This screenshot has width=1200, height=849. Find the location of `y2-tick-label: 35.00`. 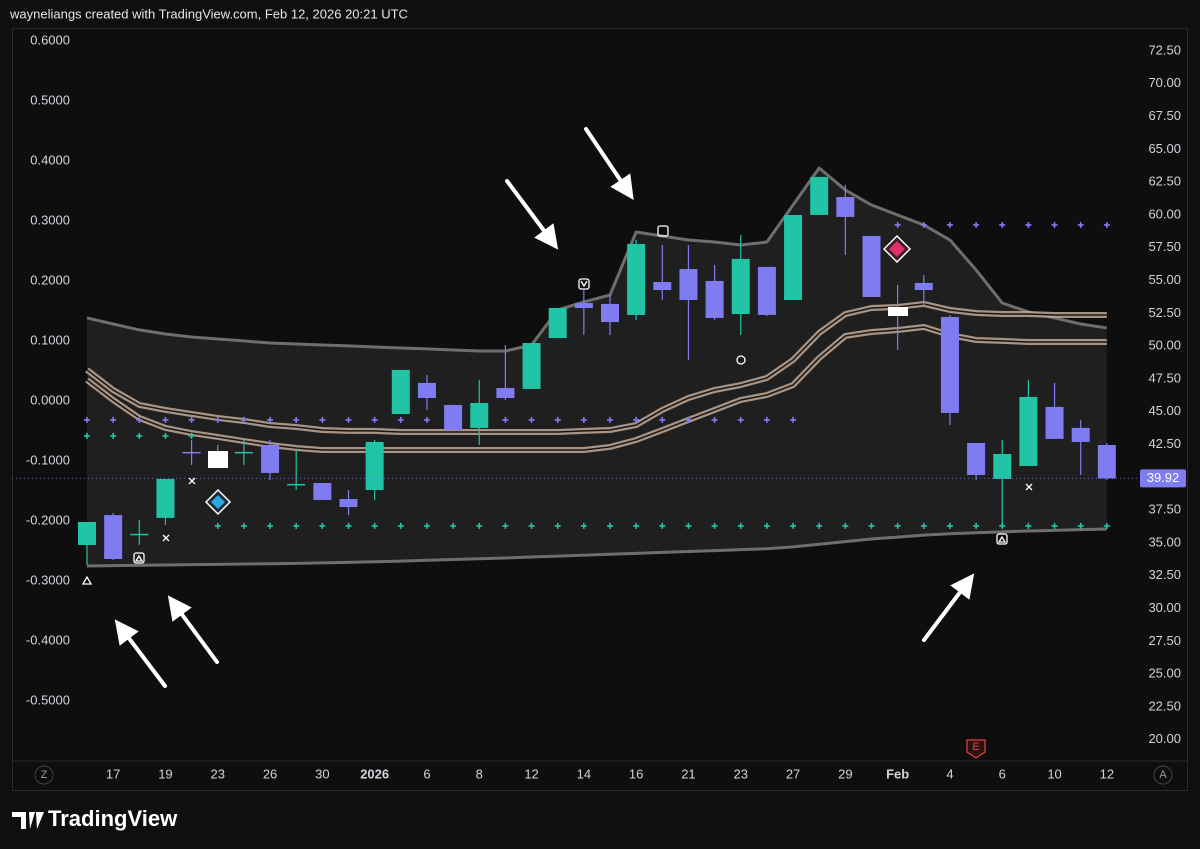

y2-tick-label: 35.00 is located at coordinates (1164, 541).